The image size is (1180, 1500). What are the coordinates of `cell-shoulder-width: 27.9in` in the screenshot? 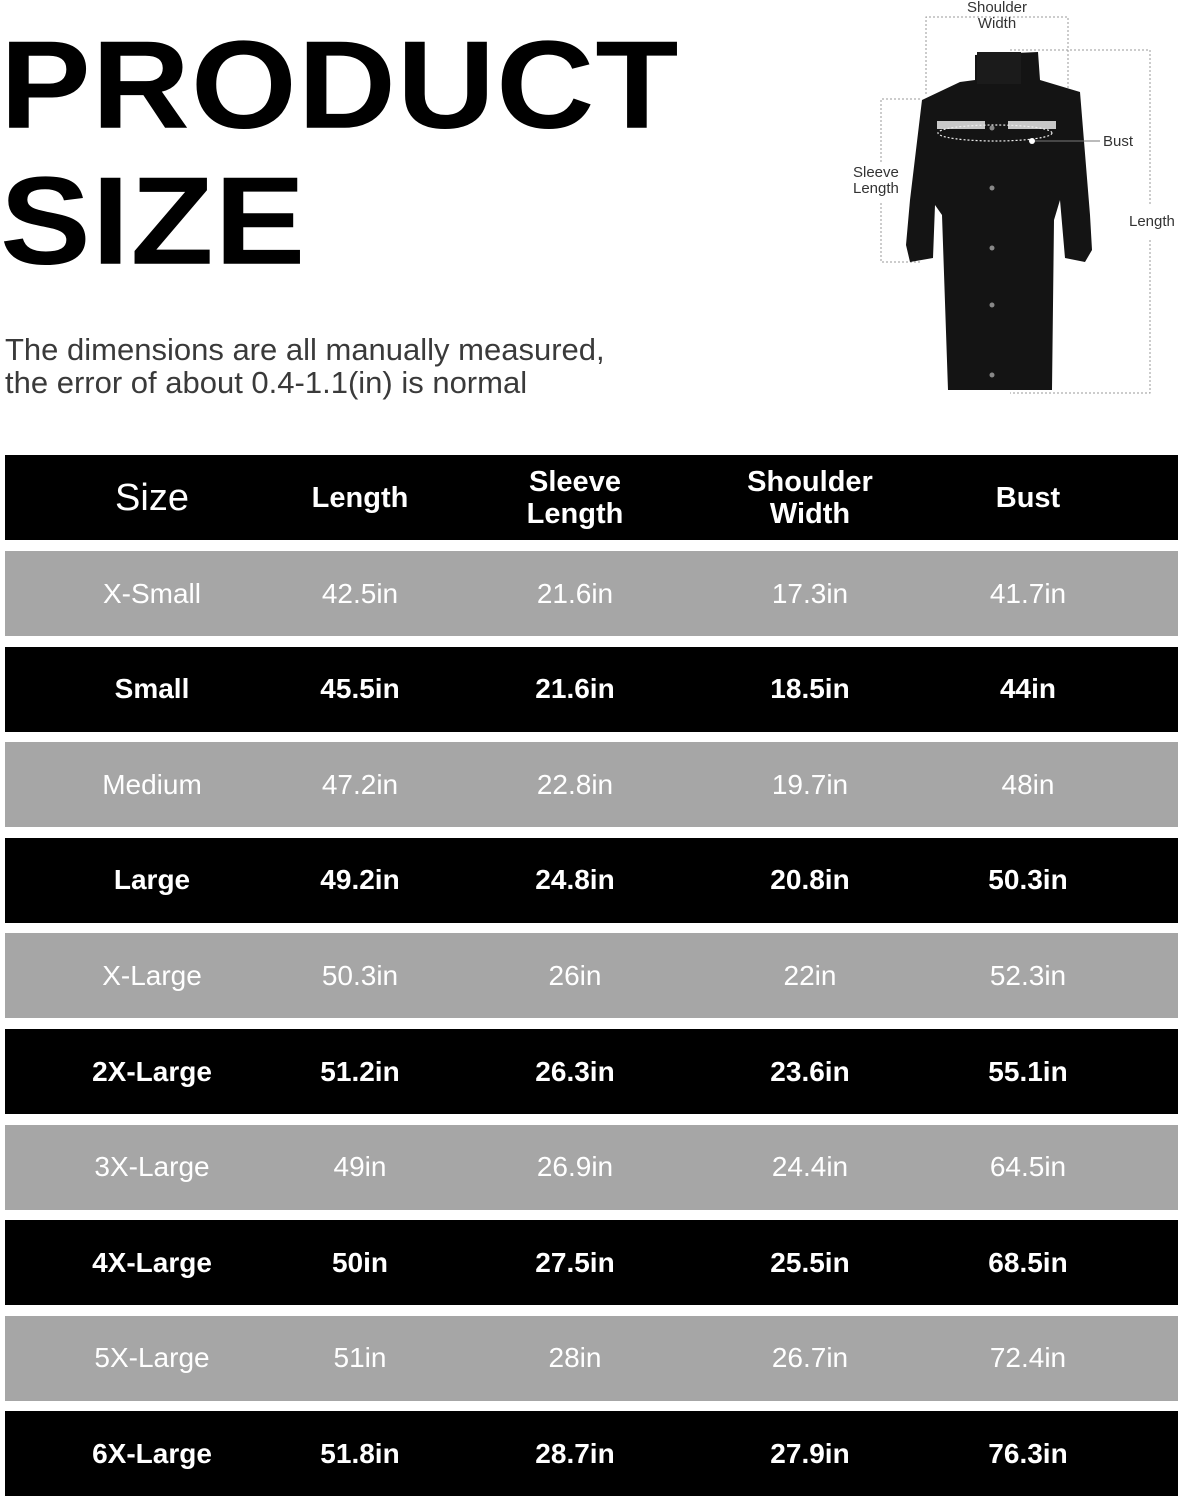 It's located at (810, 1453).